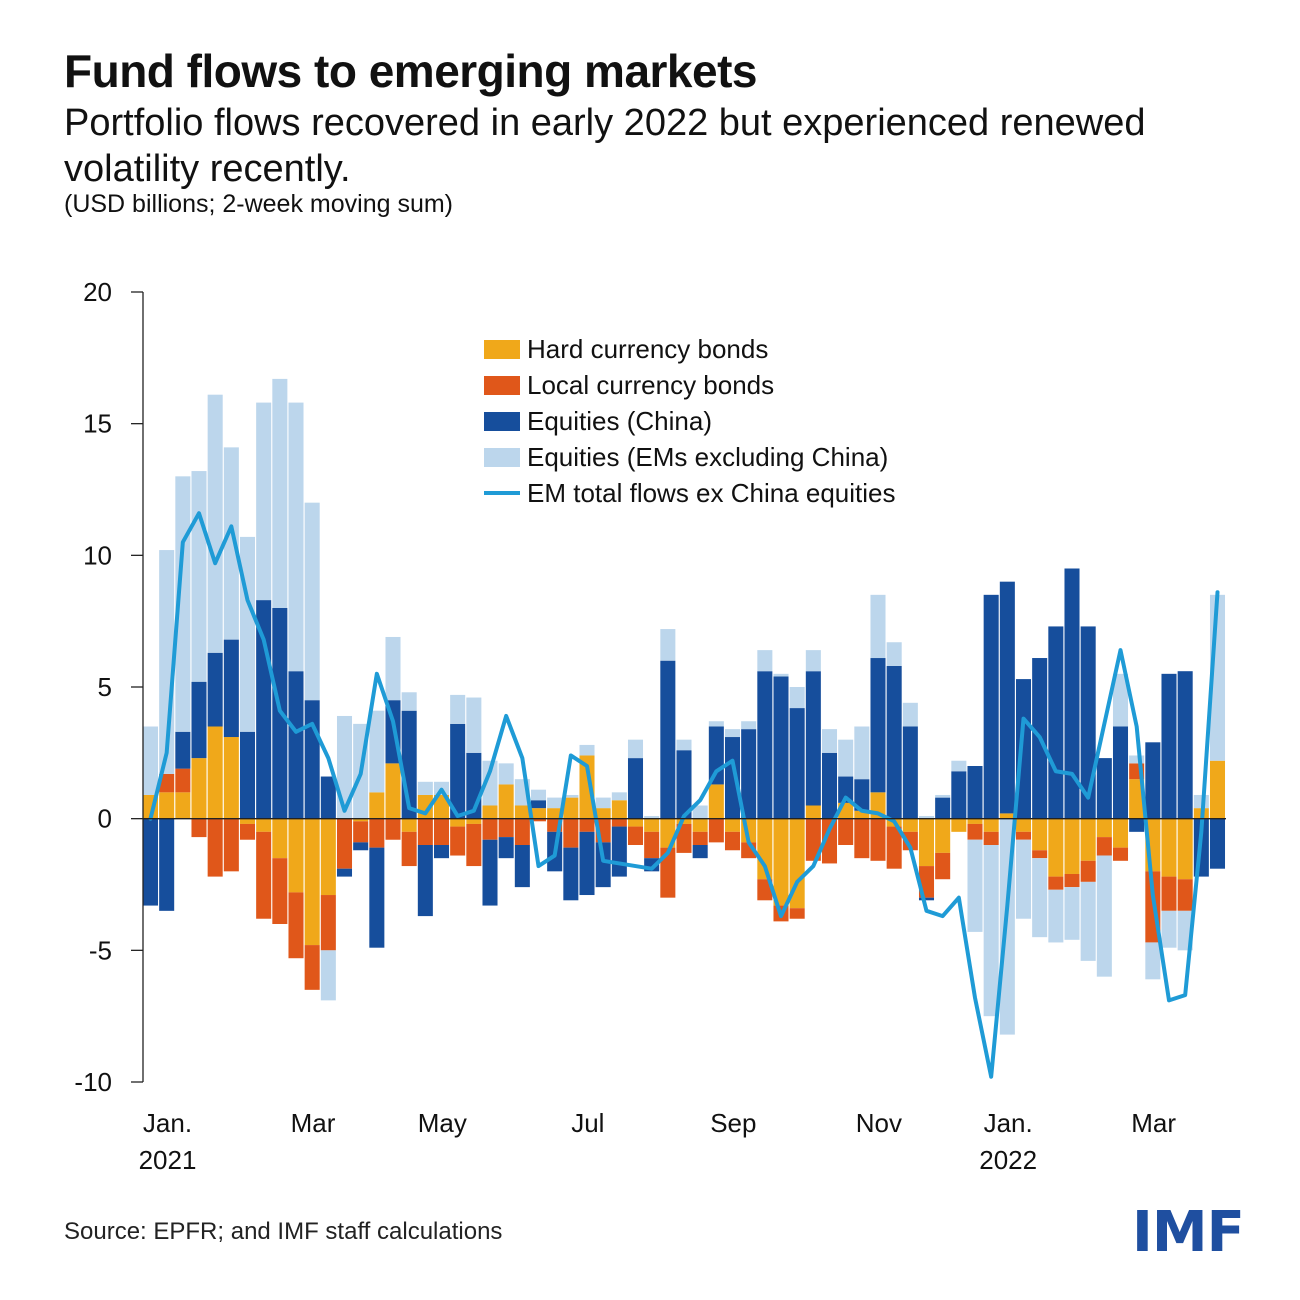 This screenshot has width=1300, height=1300. Describe the element at coordinates (167, 1123) in the screenshot. I see `x-tick-label: Jan.` at that location.